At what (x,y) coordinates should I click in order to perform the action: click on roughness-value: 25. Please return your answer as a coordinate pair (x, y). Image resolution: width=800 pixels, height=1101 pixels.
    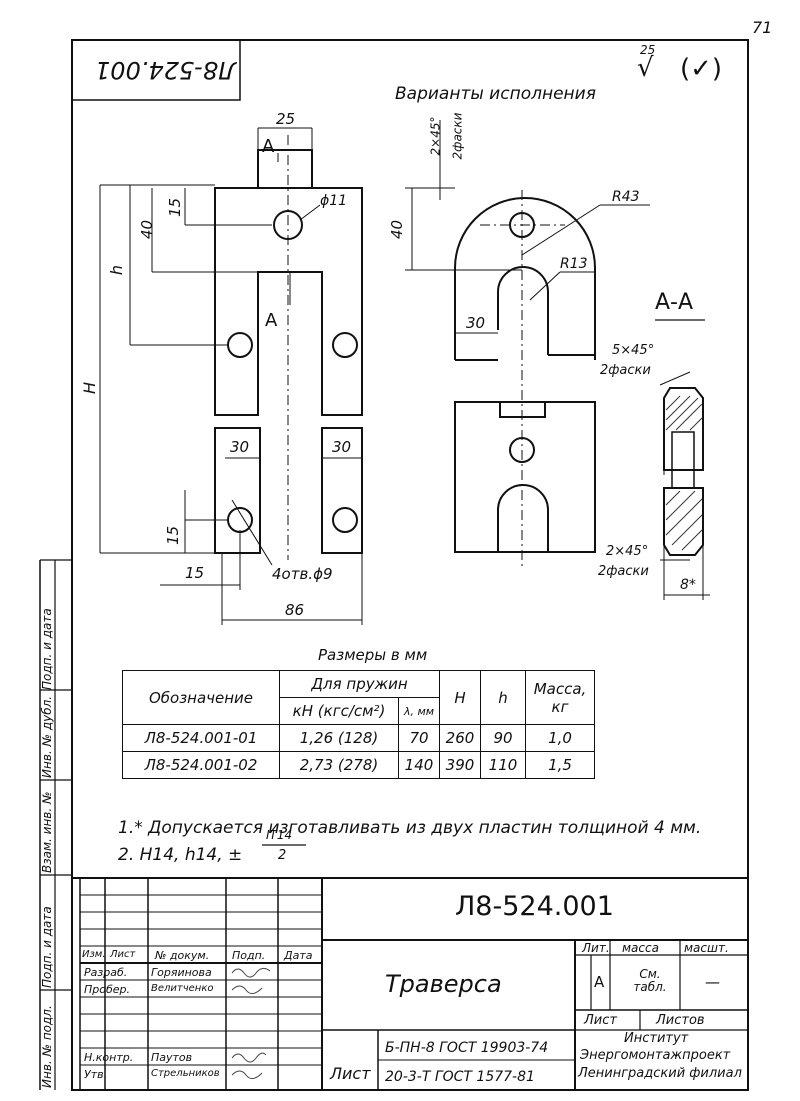
    Looking at the image, I should click on (648, 50).